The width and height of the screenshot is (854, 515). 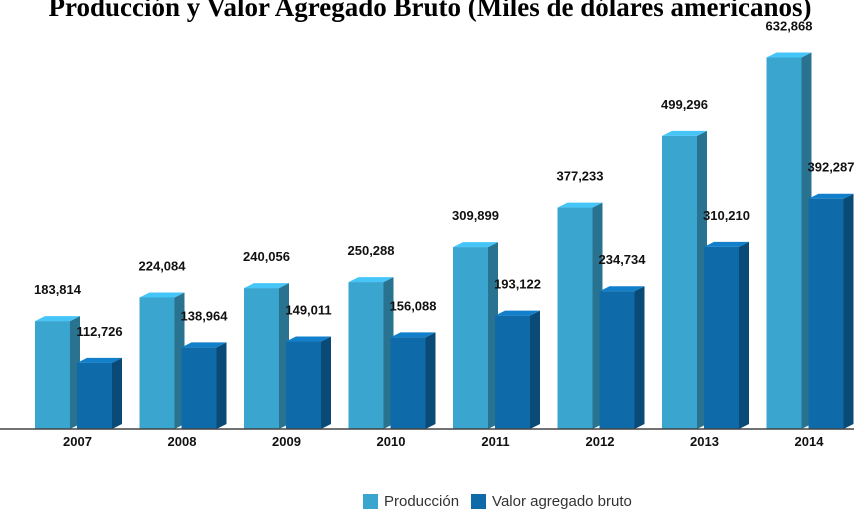 I want to click on data-label-valor-agregado-2011: 193,122, so click(x=517, y=284).